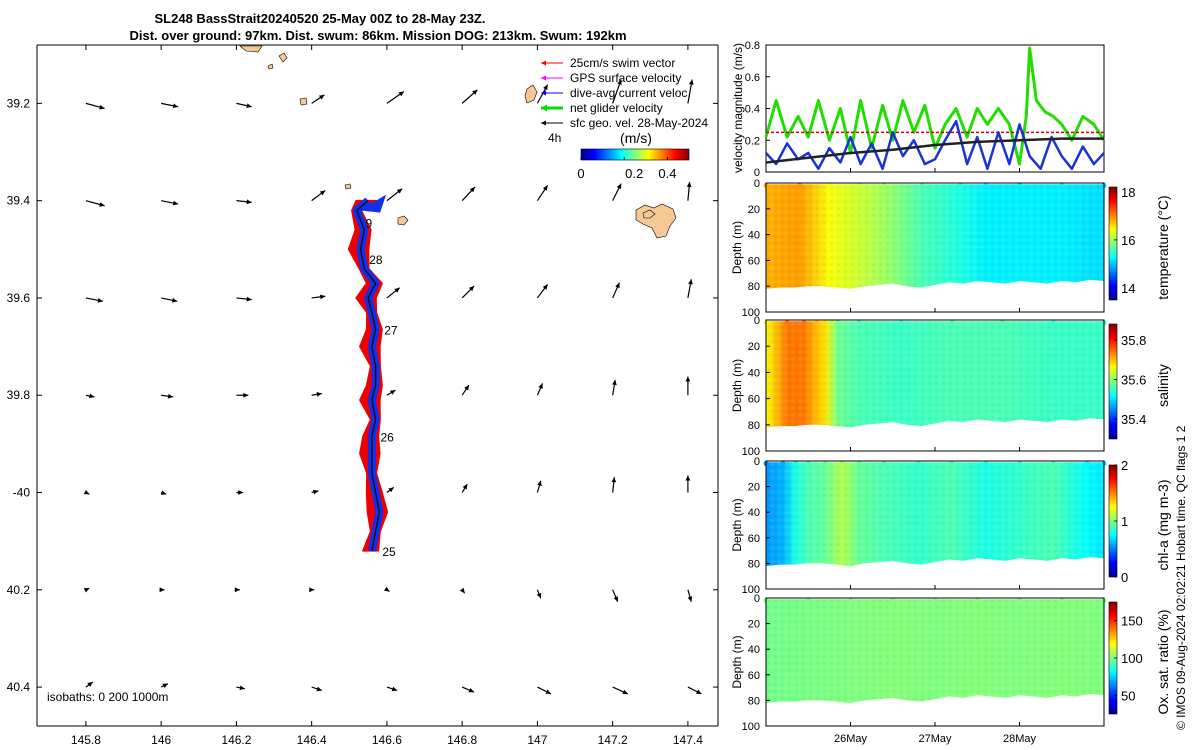 This screenshot has height=750, width=1200. What do you see at coordinates (554, 138) in the screenshot?
I see `colorbar-interval-label: 4h` at bounding box center [554, 138].